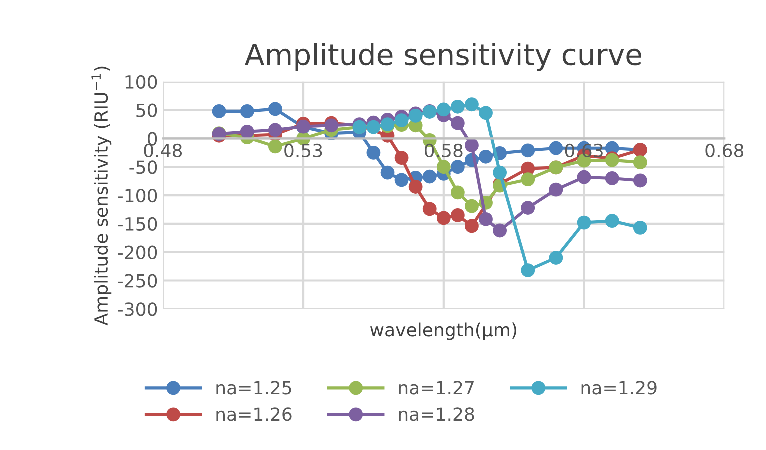  Describe the element at coordinates (163, 151) in the screenshot. I see `x-tick-label: 0.48` at that location.